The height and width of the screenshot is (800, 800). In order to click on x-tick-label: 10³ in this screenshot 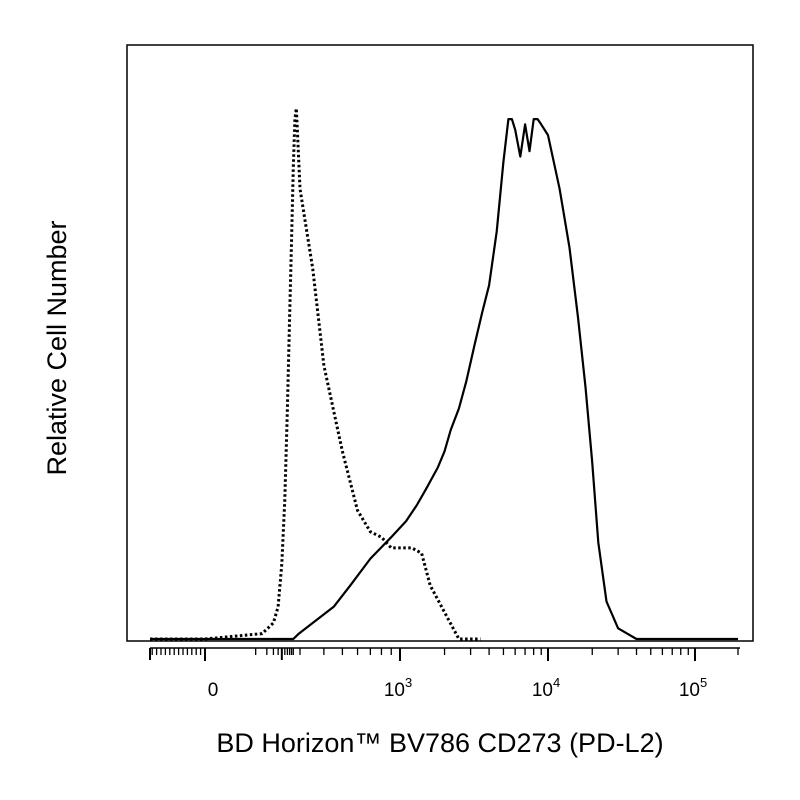, I will do `click(398, 688)`.